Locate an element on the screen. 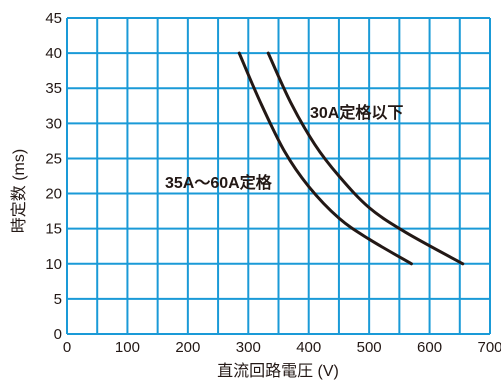 The width and height of the screenshot is (501, 385). y-tick-label: 5 is located at coordinates (58, 299).